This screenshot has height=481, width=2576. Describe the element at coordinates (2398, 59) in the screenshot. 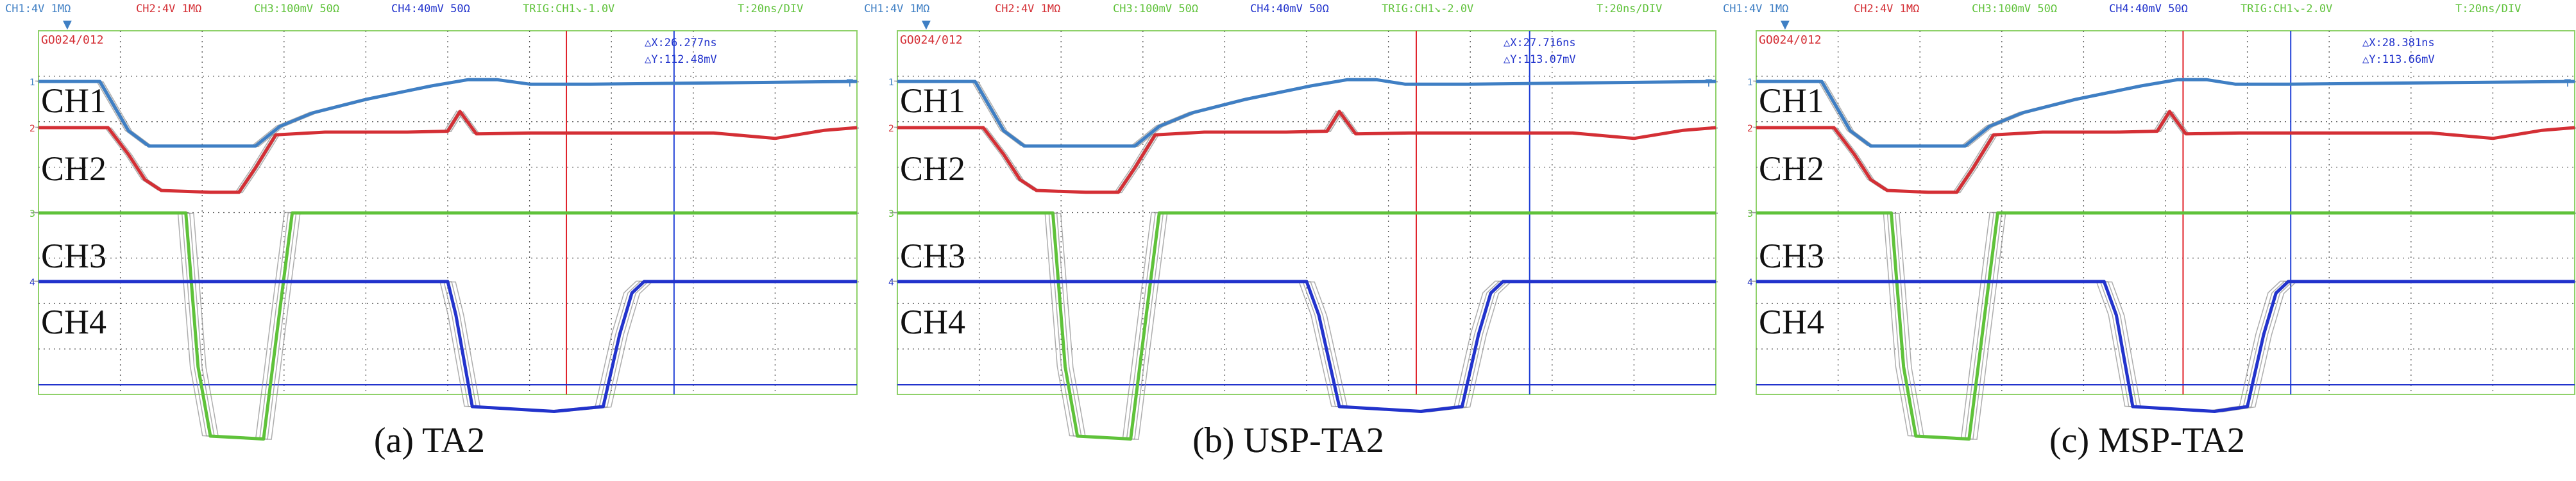

I see `cursor-dy-readout: △Y:113.66mV` at that location.